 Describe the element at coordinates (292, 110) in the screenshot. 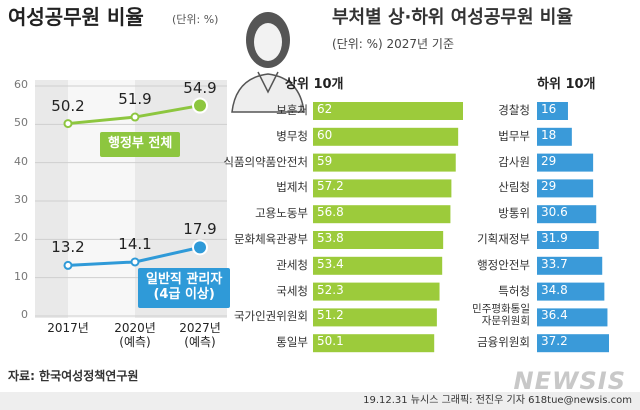

I see `category-label: 보훈처` at that location.